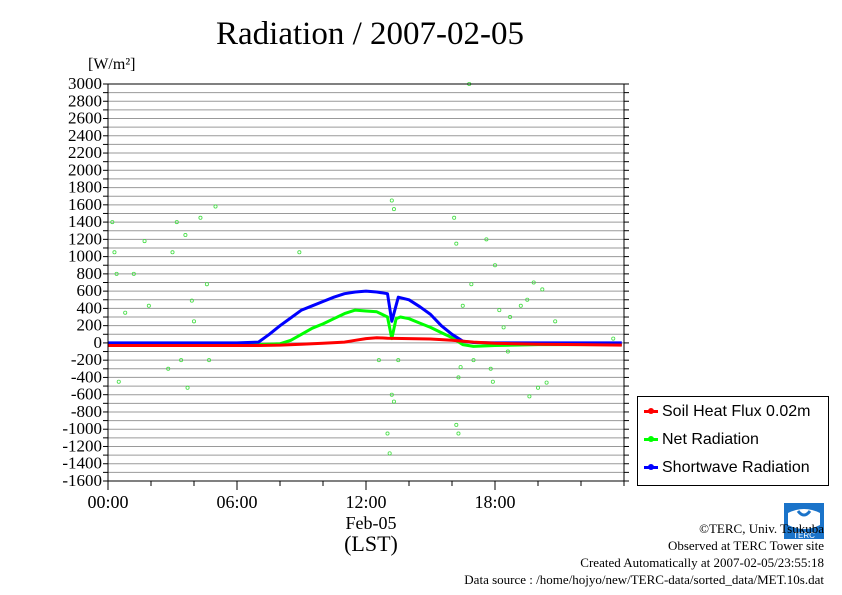 The height and width of the screenshot is (595, 842). Describe the element at coordinates (90, 273) in the screenshot. I see `y-tick-label: 800` at that location.